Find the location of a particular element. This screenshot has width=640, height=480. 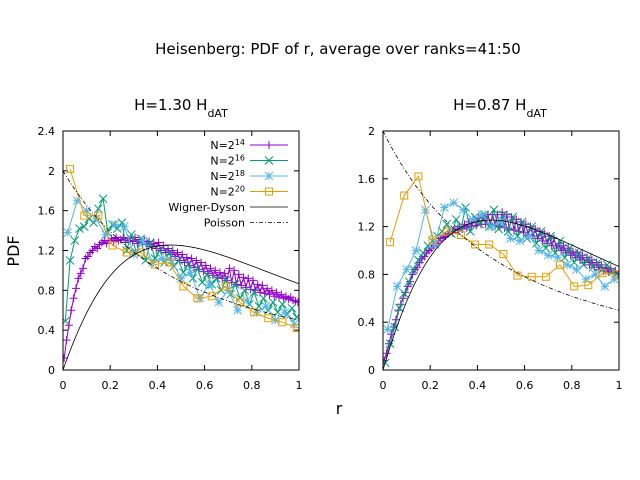

series-poisson-curve is located at coordinates (181, 245).